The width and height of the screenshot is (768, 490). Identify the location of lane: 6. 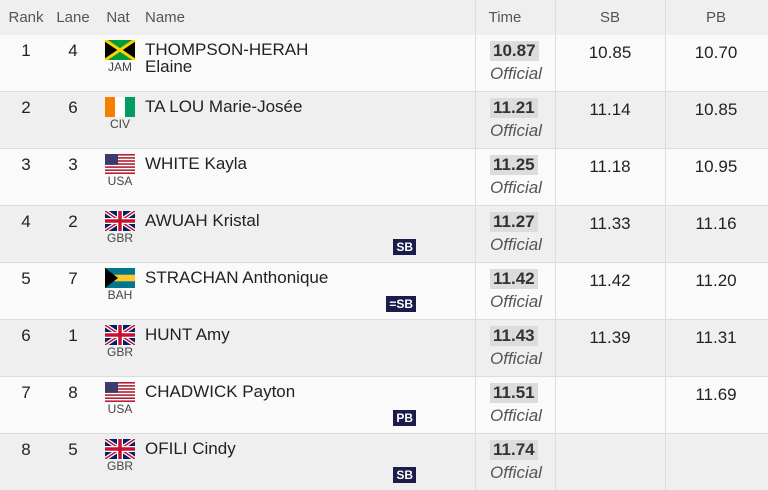
(73, 107).